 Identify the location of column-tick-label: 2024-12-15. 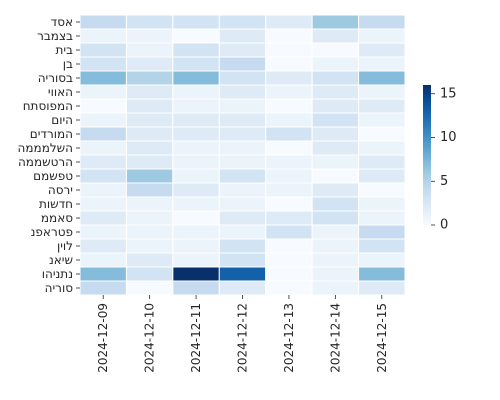
(382, 338).